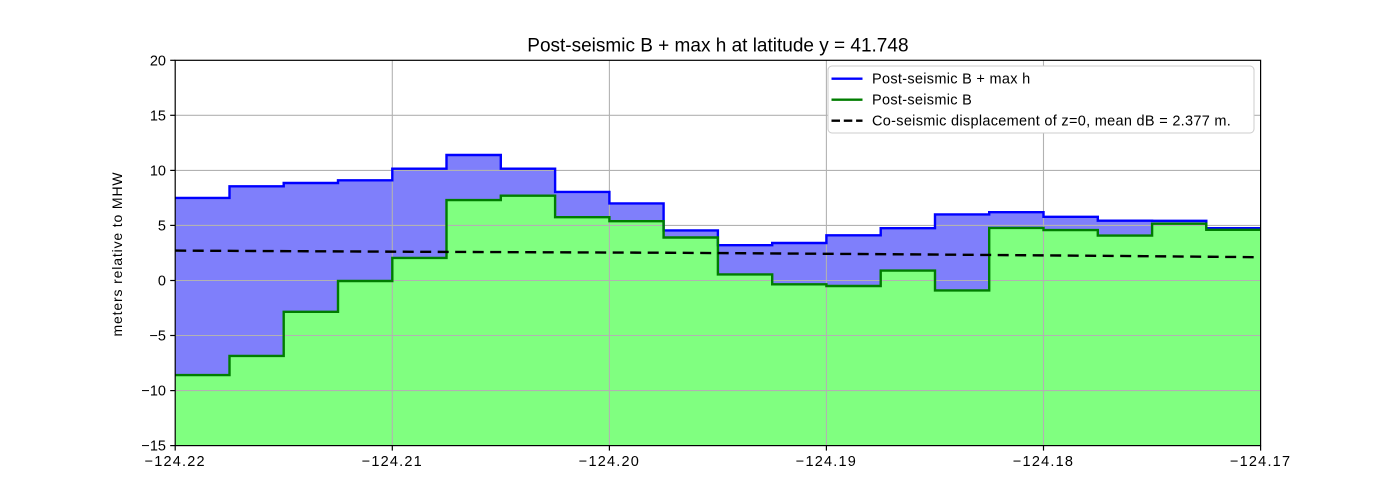 Image resolution: width=1400 pixels, height=500 pixels. I want to click on svg-text: −124.20, so click(609, 462).